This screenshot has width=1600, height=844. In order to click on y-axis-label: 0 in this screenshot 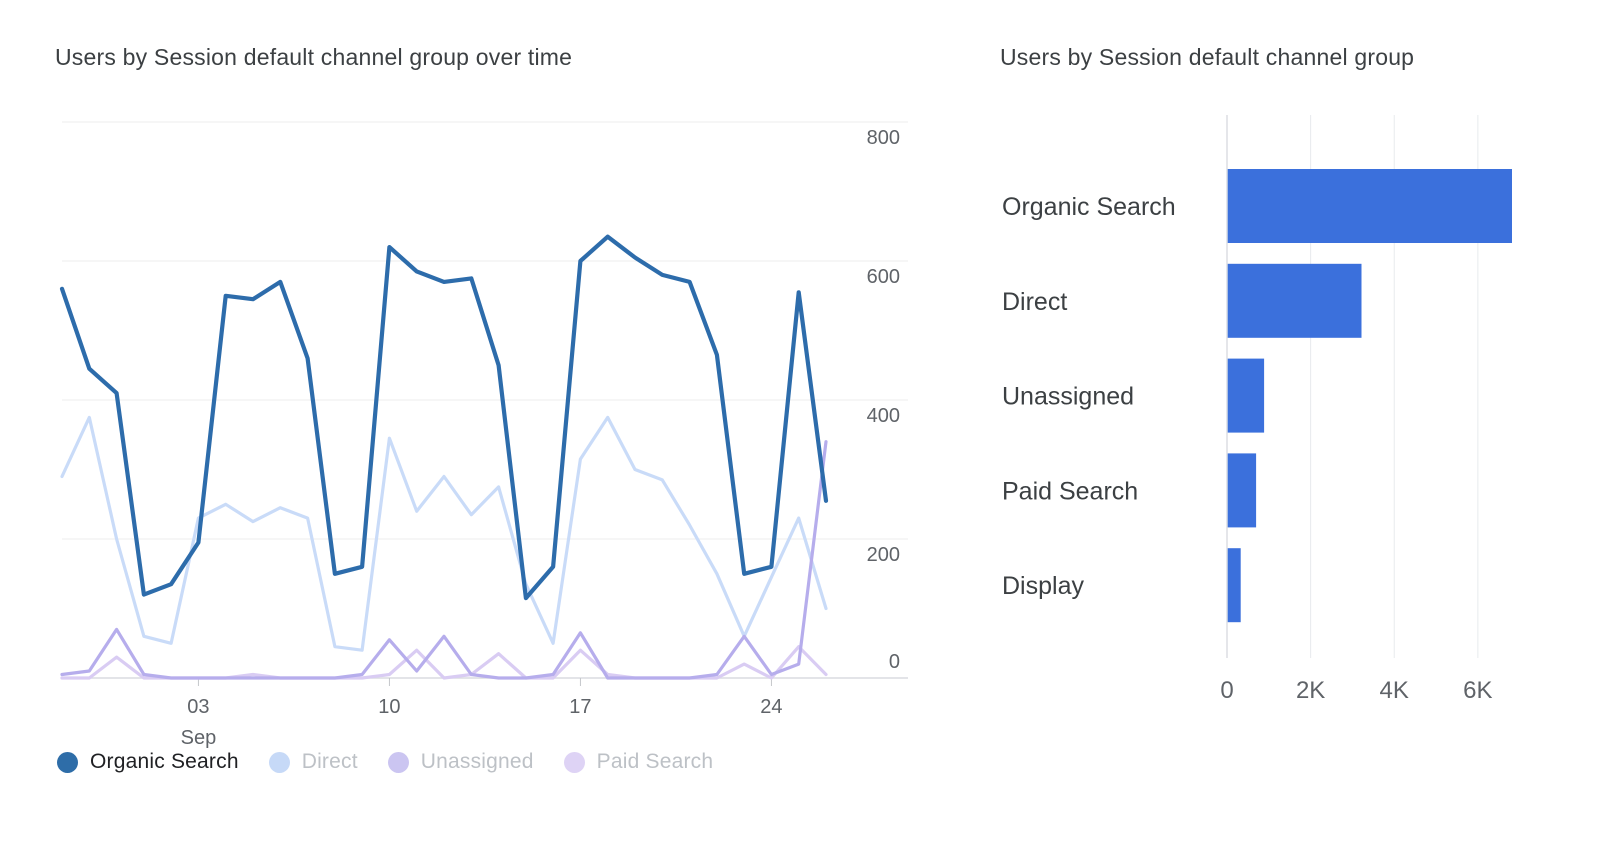, I will do `click(894, 662)`.